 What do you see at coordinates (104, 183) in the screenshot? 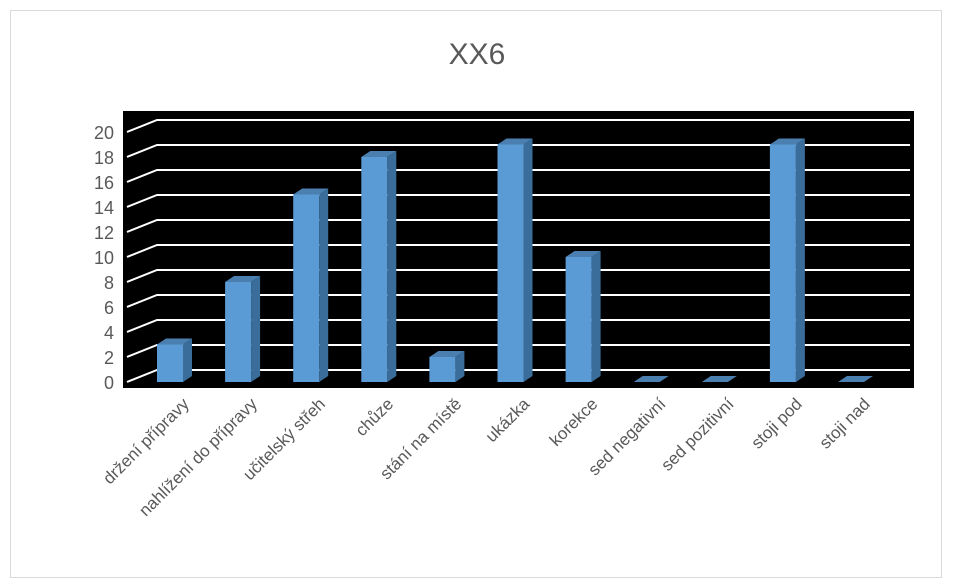
I see `y-tick-label: 16` at bounding box center [104, 183].